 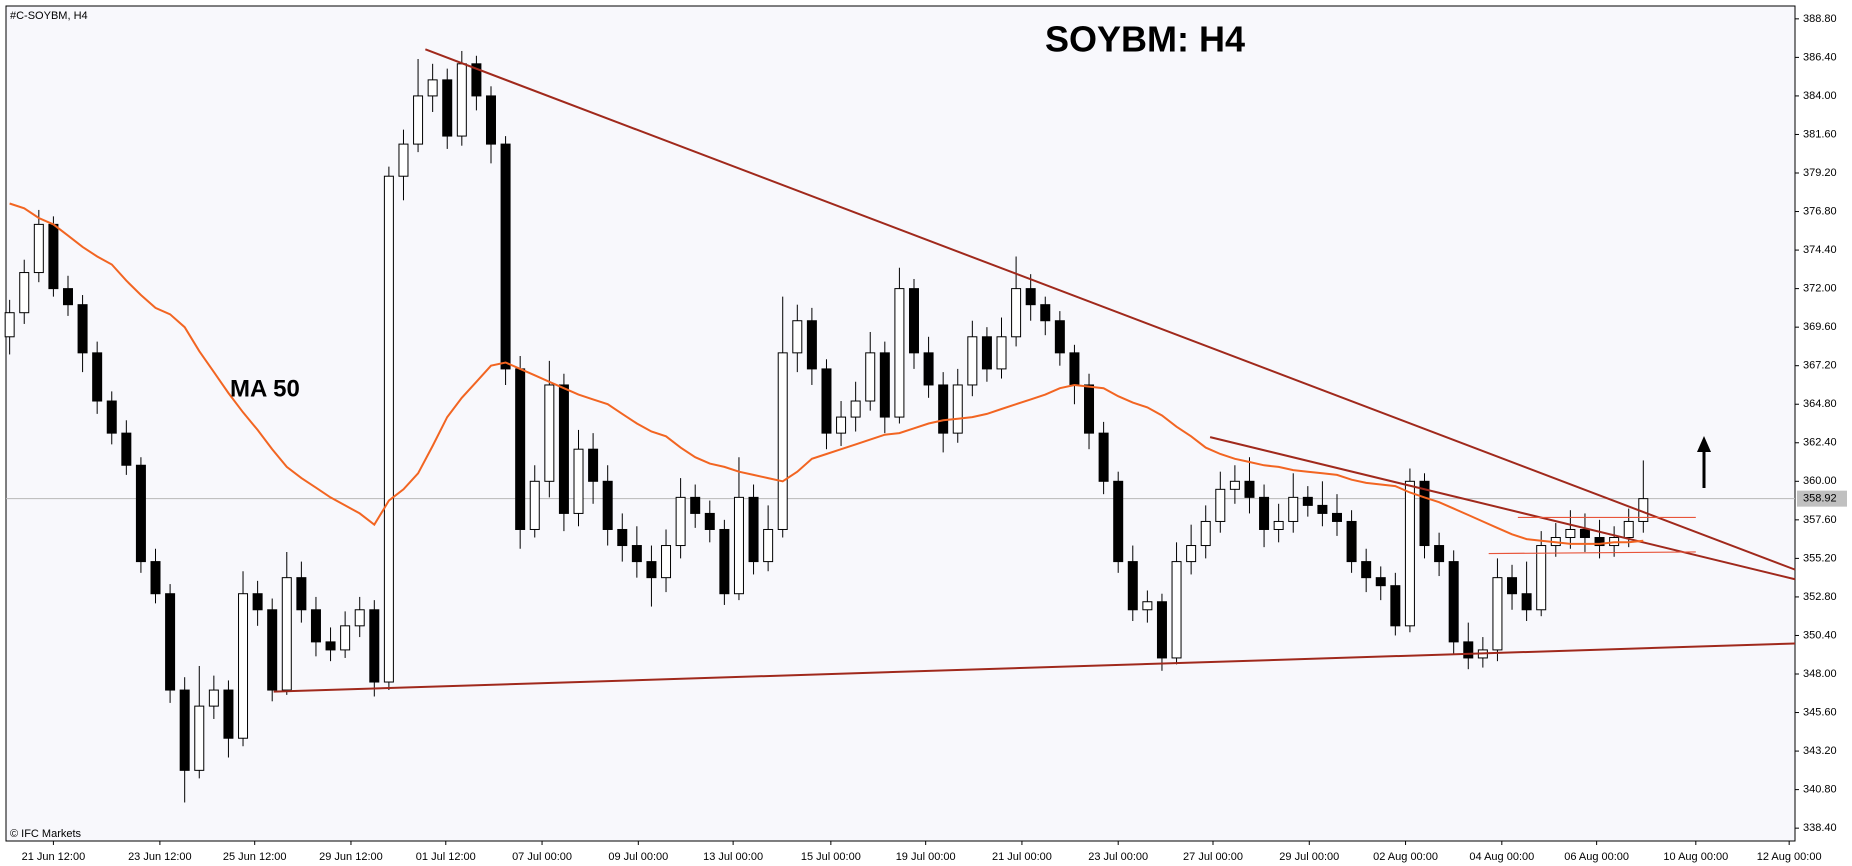 I want to click on x-tick-label: 29 Jun 12:00, so click(x=351, y=857).